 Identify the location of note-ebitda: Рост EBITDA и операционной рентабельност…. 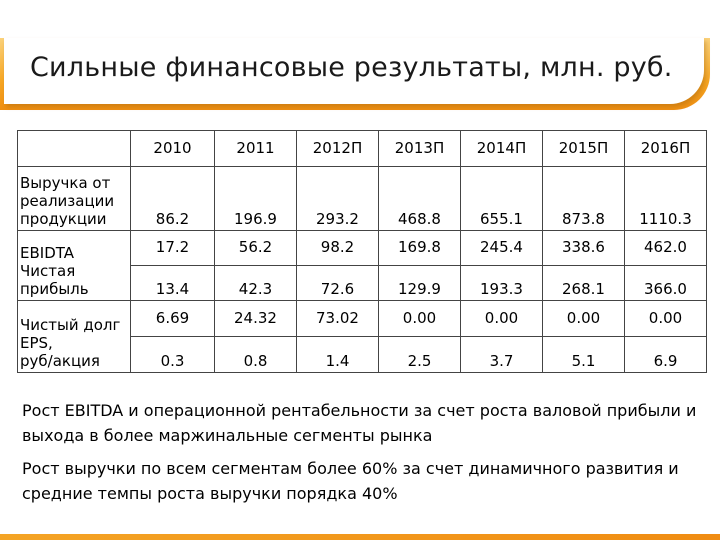
(359, 423).